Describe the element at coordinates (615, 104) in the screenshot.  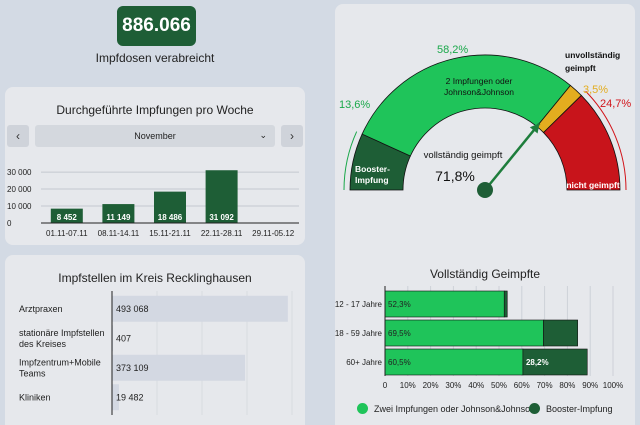
I see `gauge-percent-label: 24,7%` at that location.